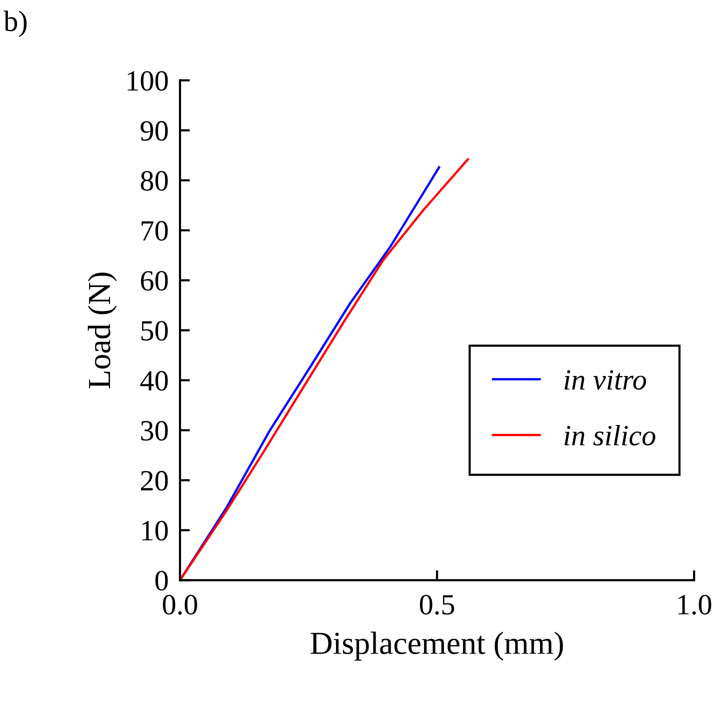  Describe the element at coordinates (180, 604) in the screenshot. I see `x-tick-label: 0.0` at that location.